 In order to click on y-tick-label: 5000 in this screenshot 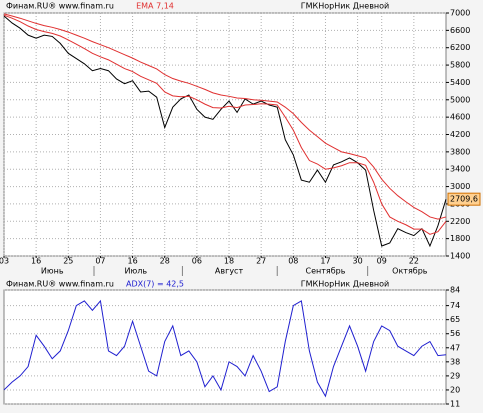, I will do `click(460, 99)`.